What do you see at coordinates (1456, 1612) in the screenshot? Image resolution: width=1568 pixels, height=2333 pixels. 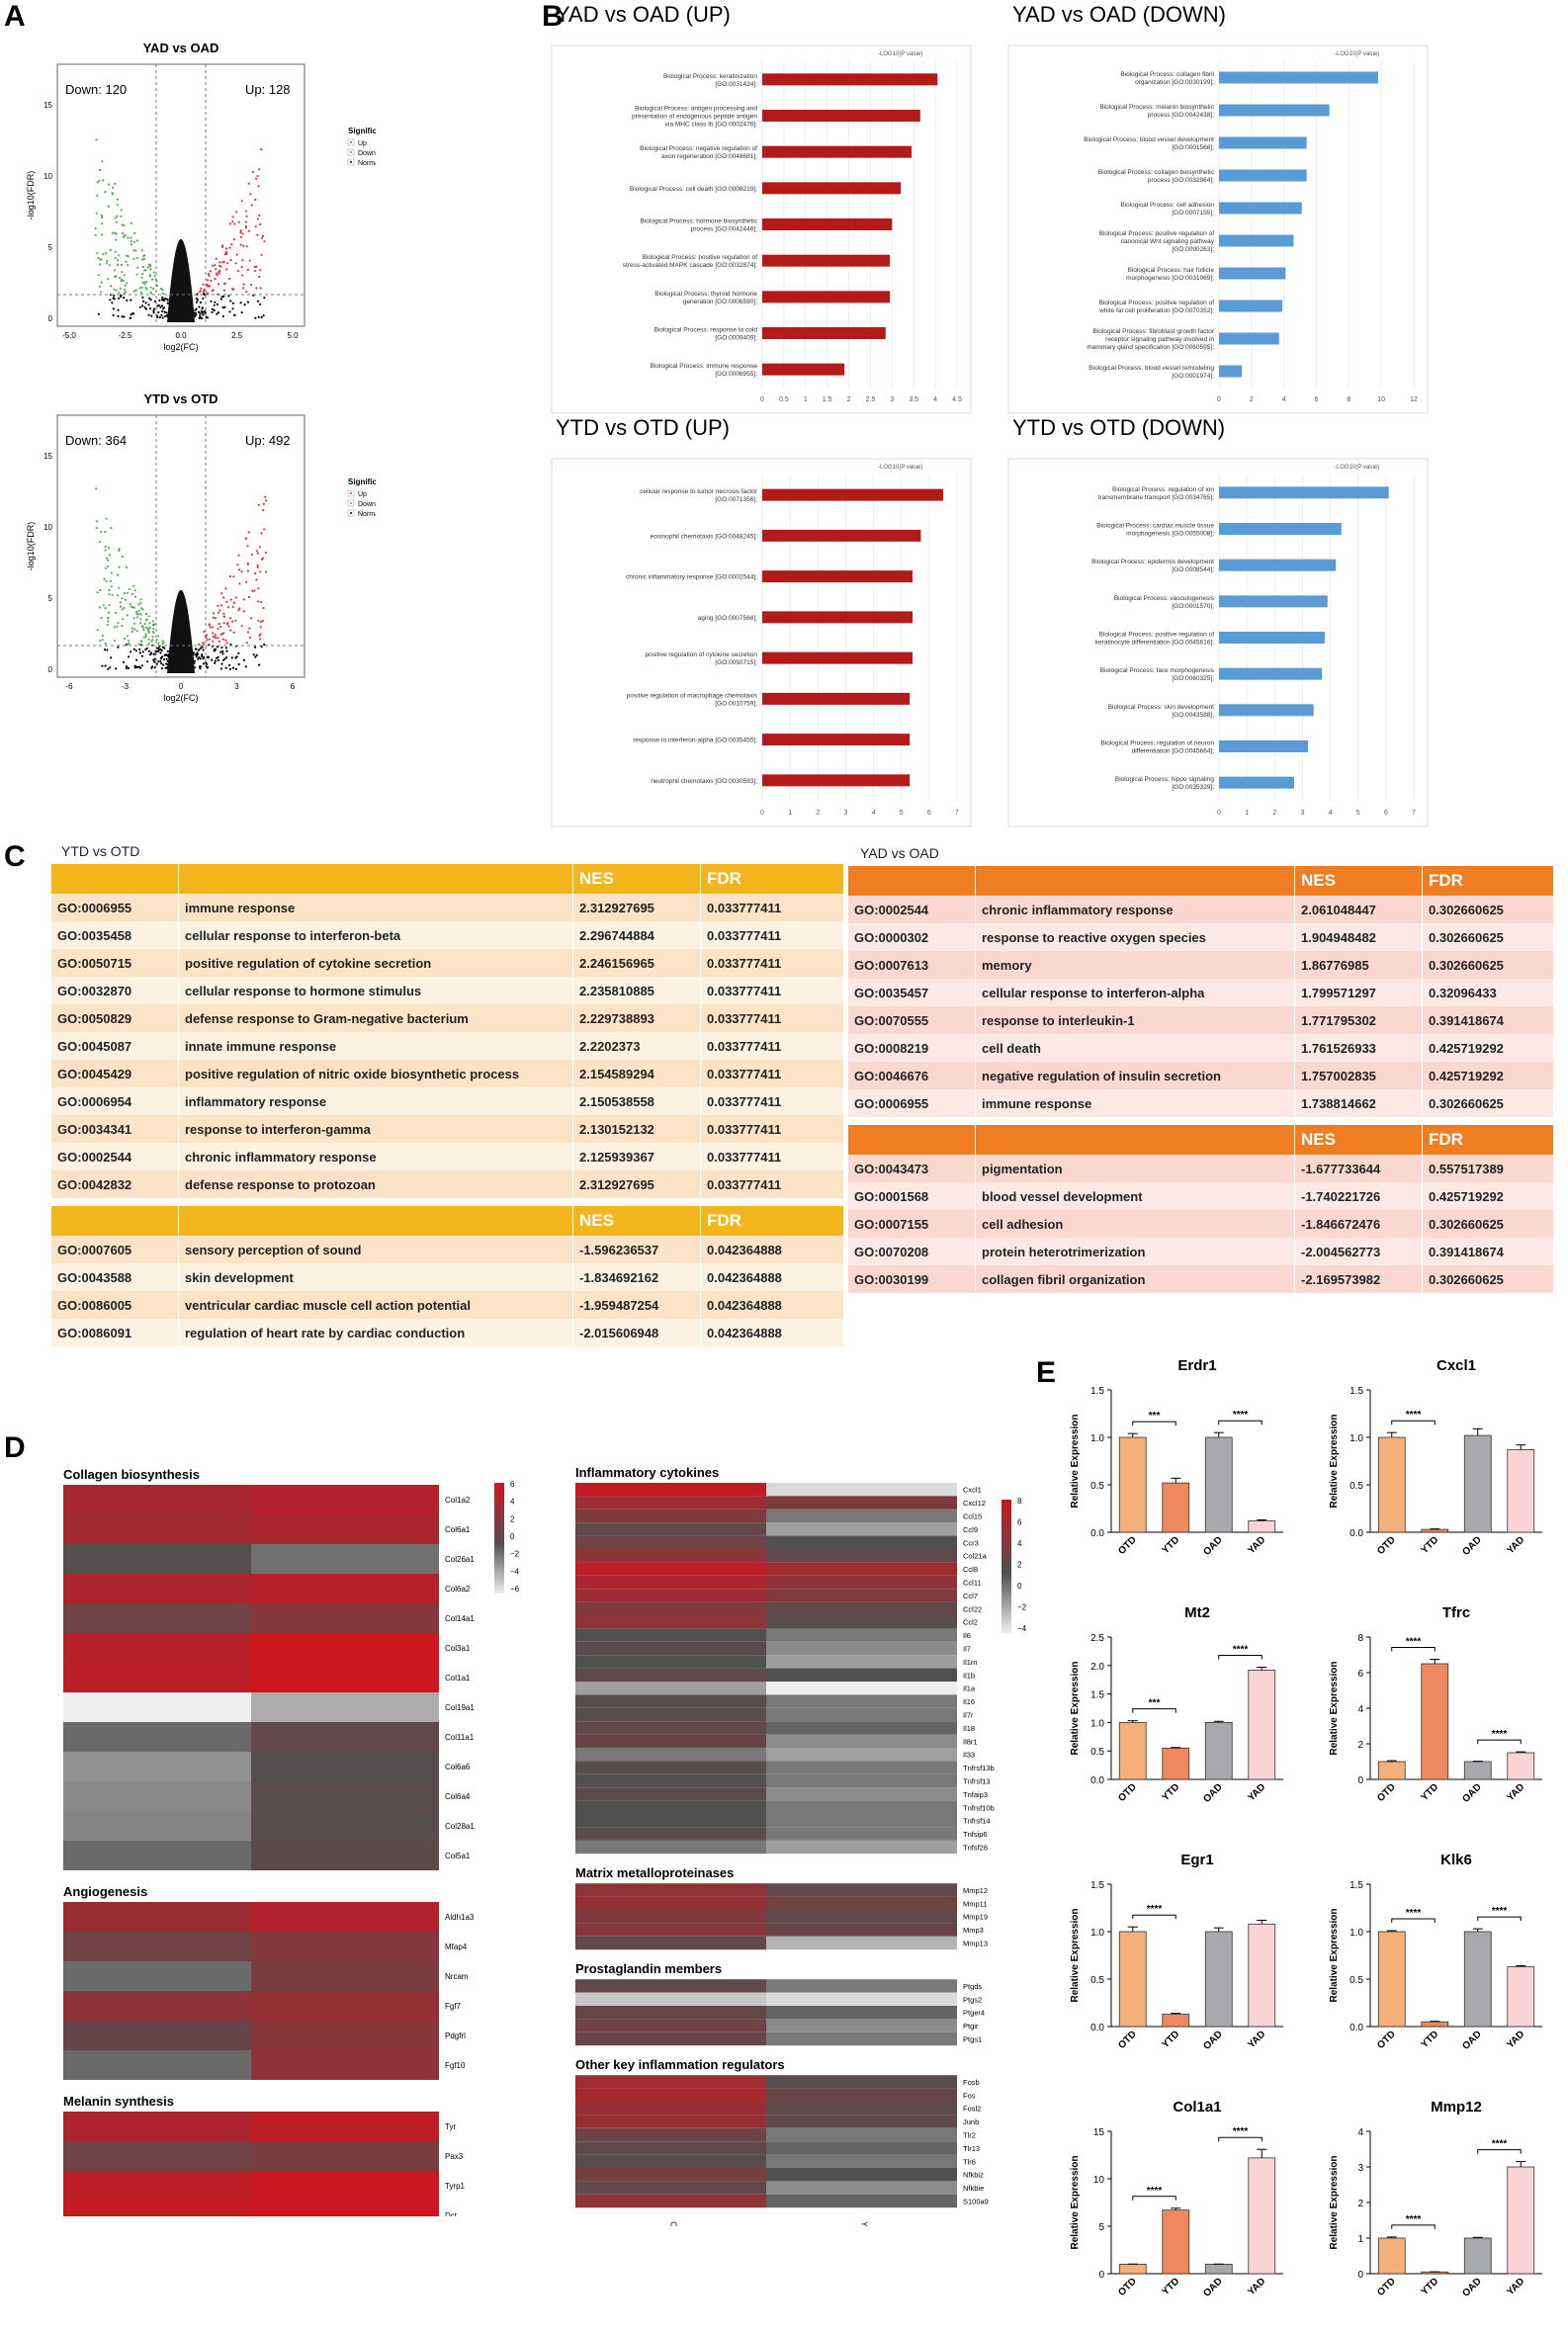 I see `qpcr-title: Tfrc` at bounding box center [1456, 1612].